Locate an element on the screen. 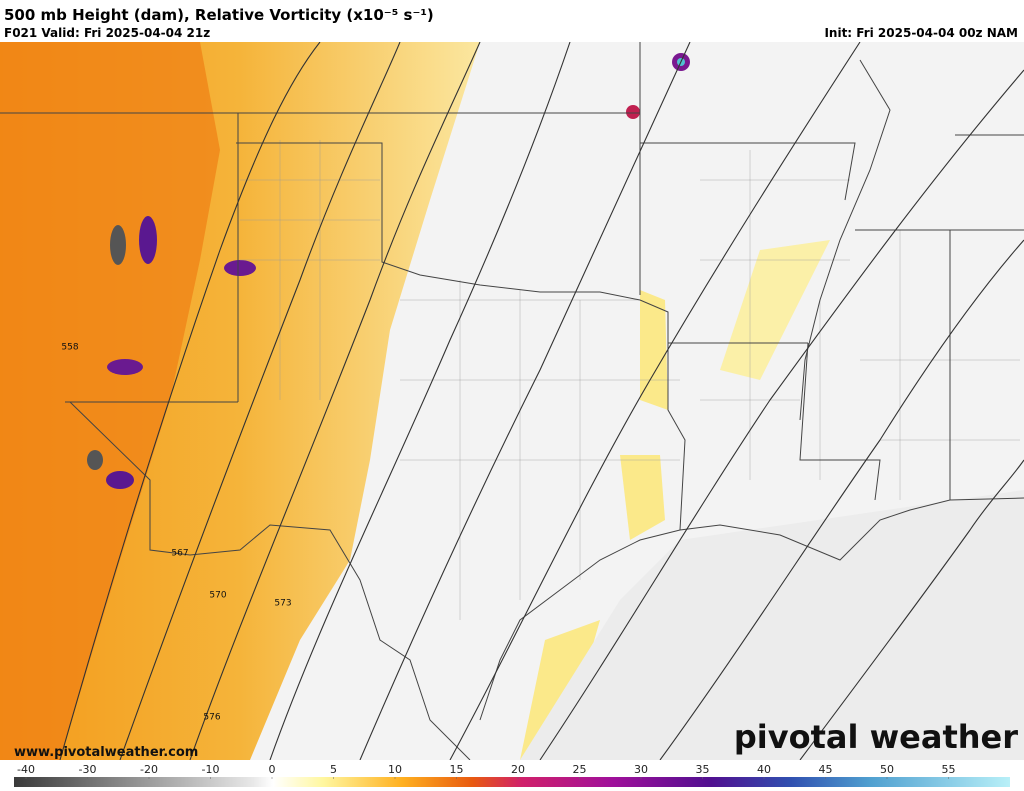  brand-logo: pivotal weather is located at coordinates (876, 737).